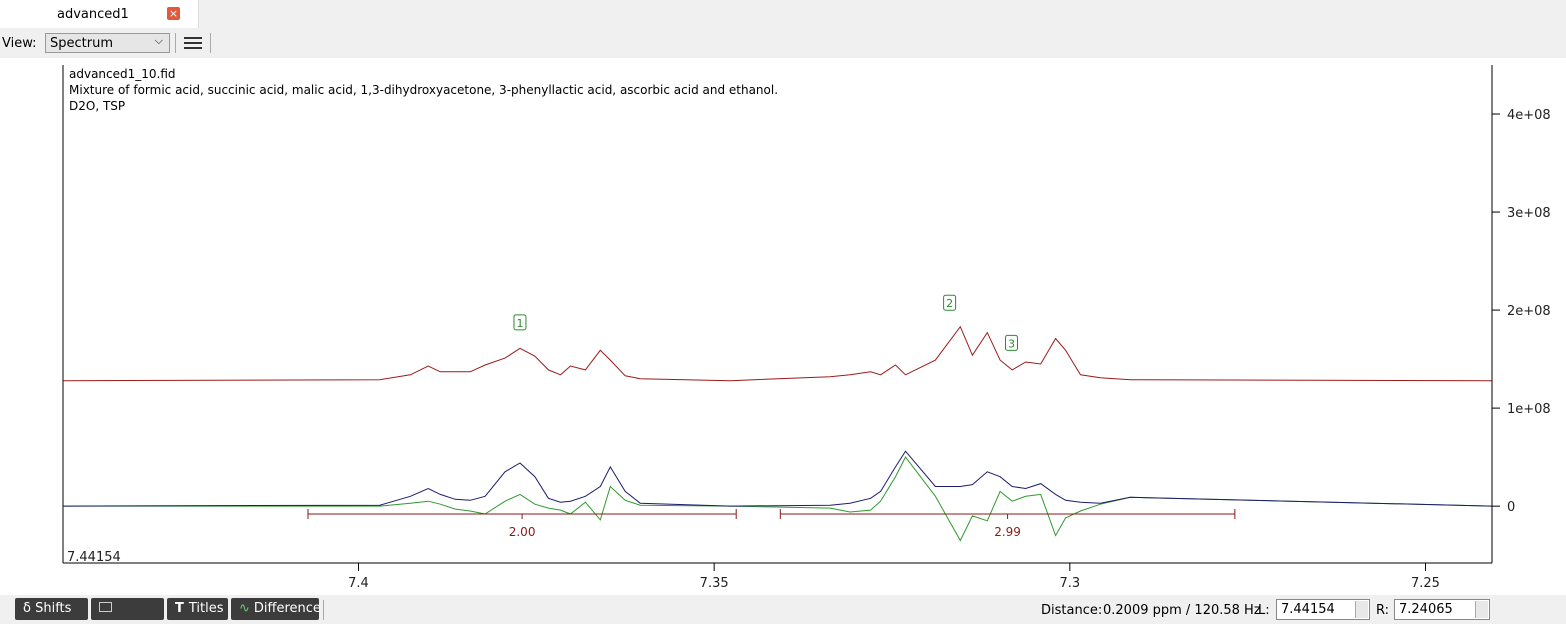  What do you see at coordinates (1511, 507) in the screenshot?
I see `y-tick-label: 0` at bounding box center [1511, 507].